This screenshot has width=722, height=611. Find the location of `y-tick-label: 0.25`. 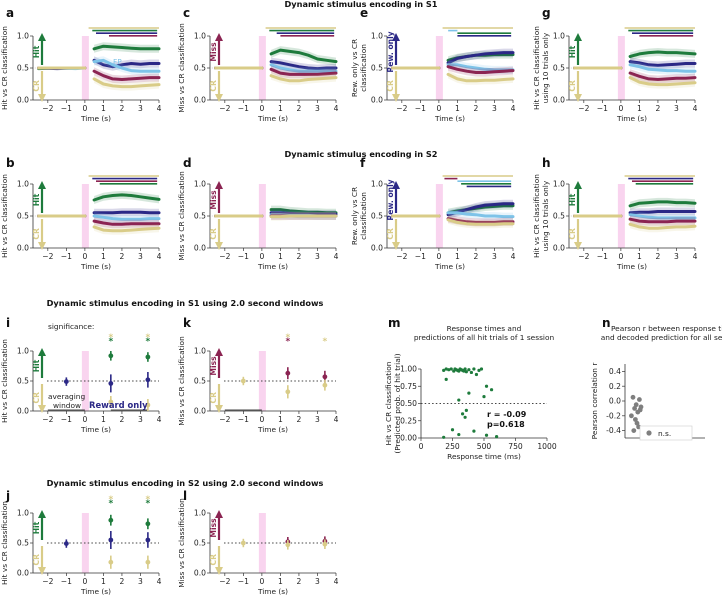

y-tick-label: 0.25 is located at coordinates (408, 420).